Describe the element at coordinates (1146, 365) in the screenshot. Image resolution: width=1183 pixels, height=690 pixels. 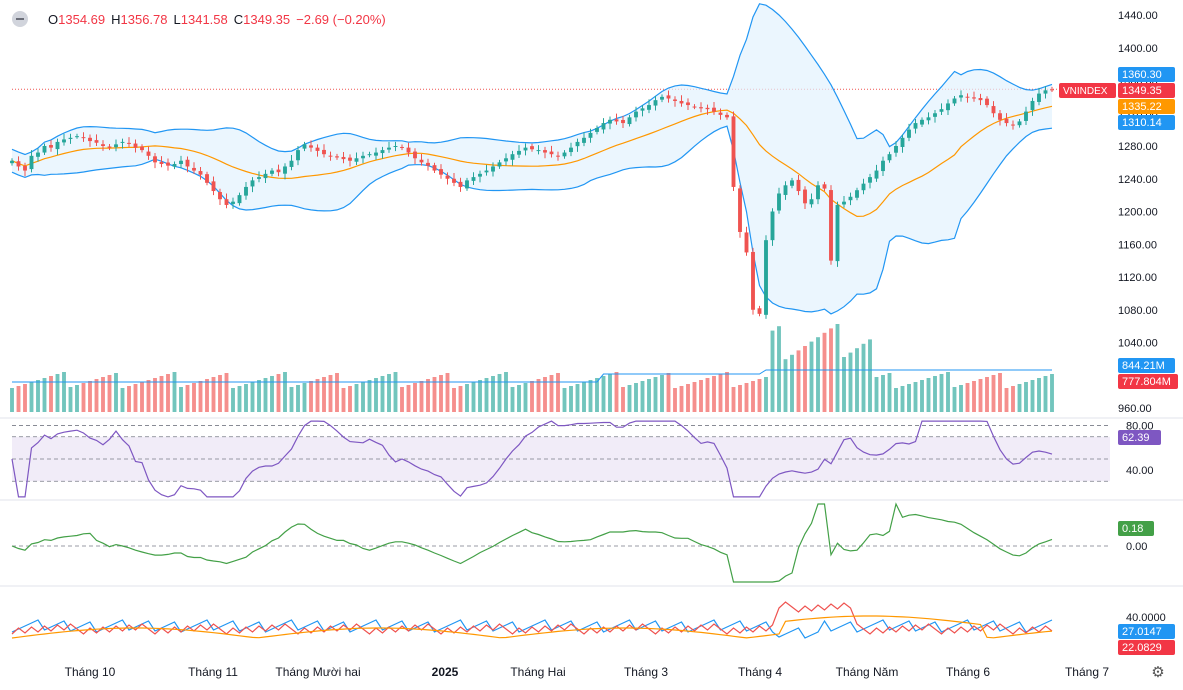
I see `volume-ma-tag-bg` at that location.